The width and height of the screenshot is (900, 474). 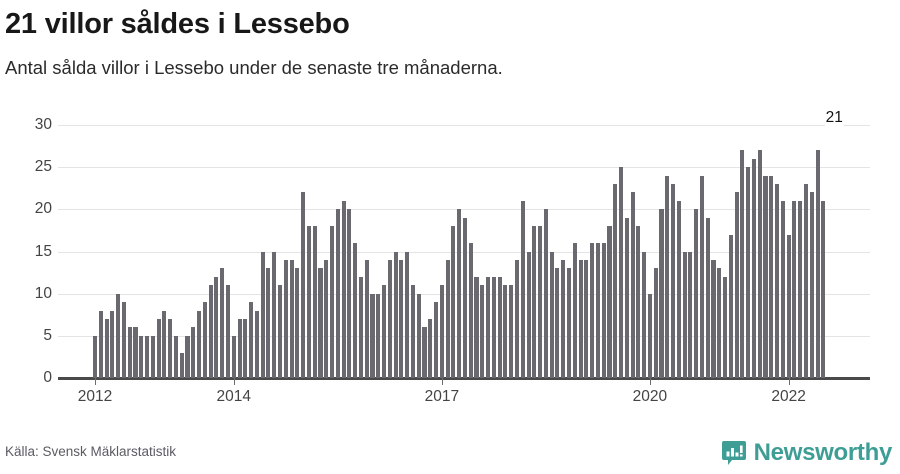 I want to click on newsworthy-logo: Newsworthy, so click(x=806, y=453).